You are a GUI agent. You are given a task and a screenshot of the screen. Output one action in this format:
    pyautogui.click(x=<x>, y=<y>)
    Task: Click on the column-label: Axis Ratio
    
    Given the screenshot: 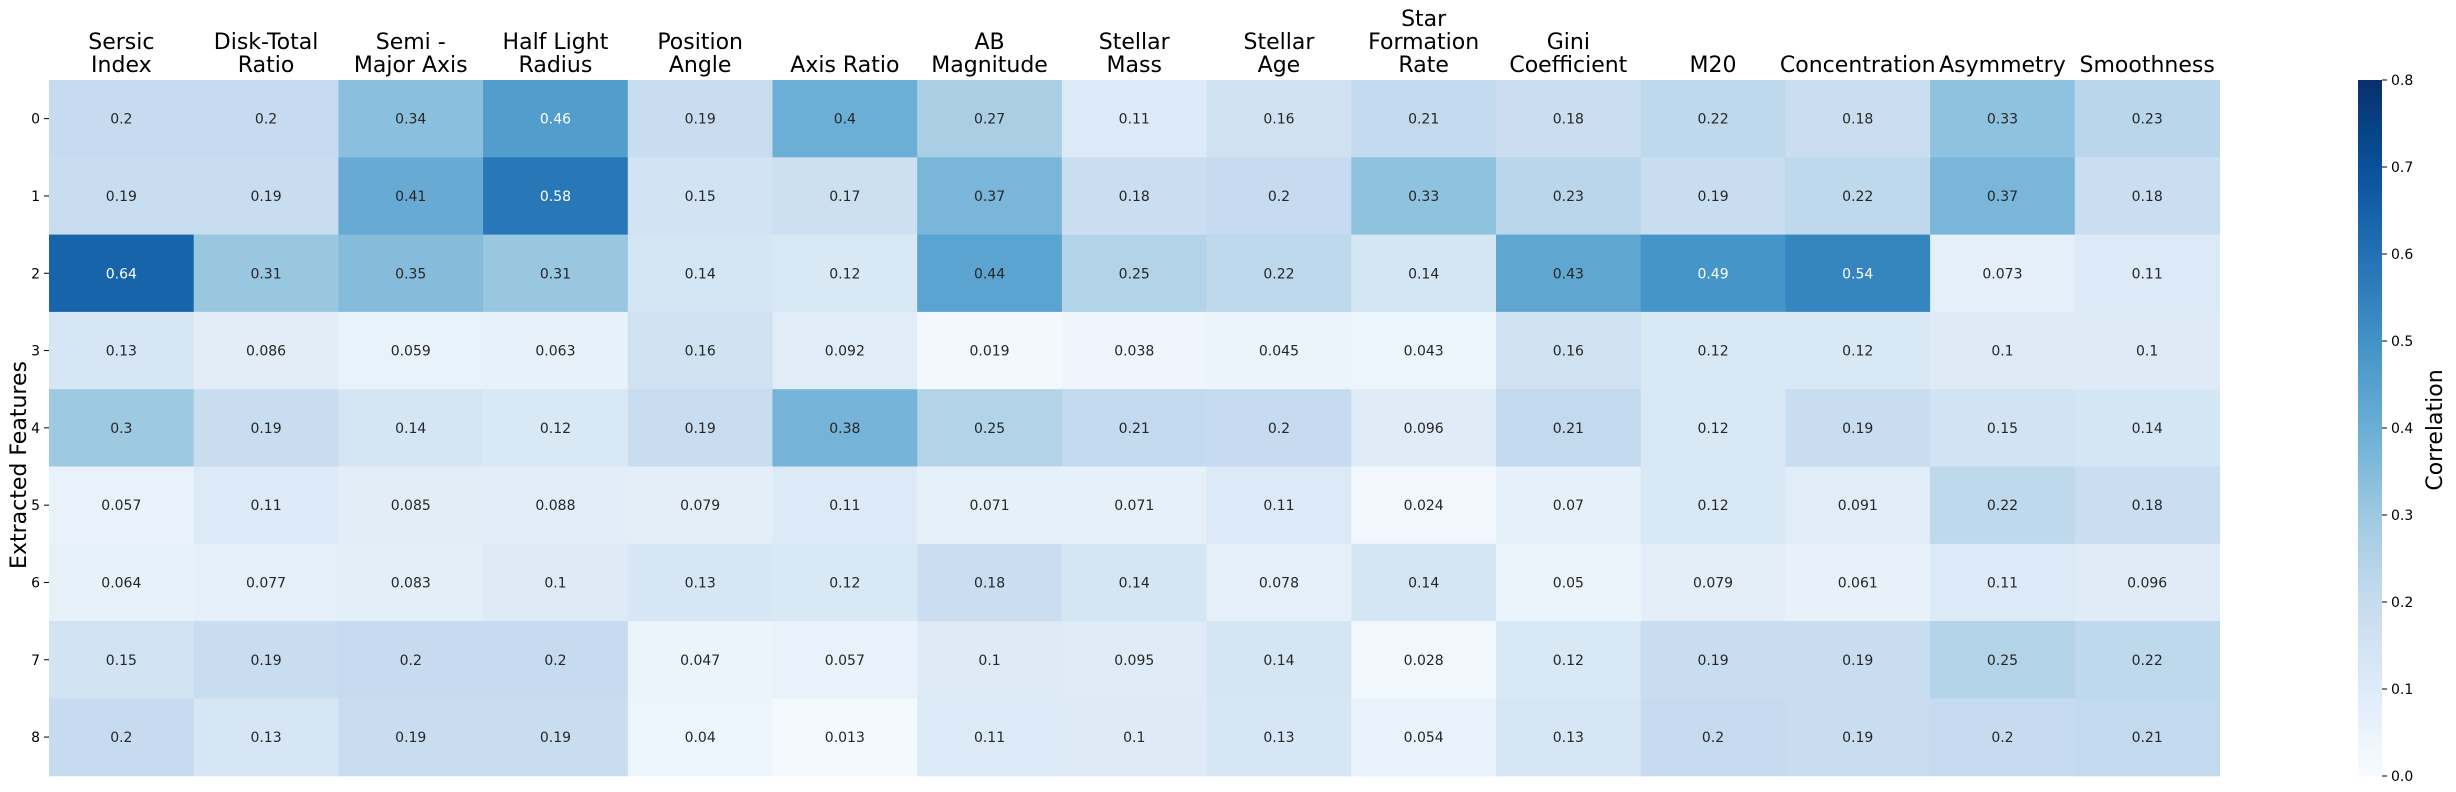 What is the action you would take?
    pyautogui.click(x=844, y=65)
    